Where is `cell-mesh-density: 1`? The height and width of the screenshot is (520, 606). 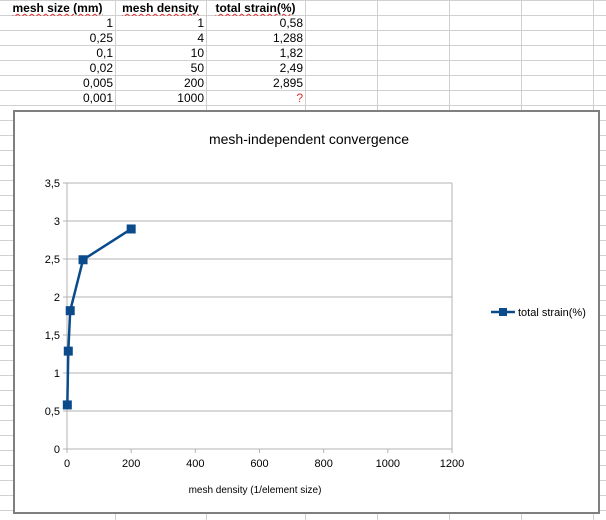
cell-mesh-density: 1 is located at coordinates (200, 23).